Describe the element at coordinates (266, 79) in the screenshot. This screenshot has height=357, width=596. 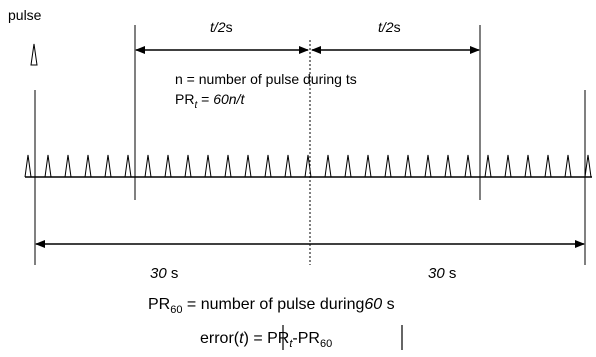
I see `note-line-1: n = number of pulse during ts` at that location.